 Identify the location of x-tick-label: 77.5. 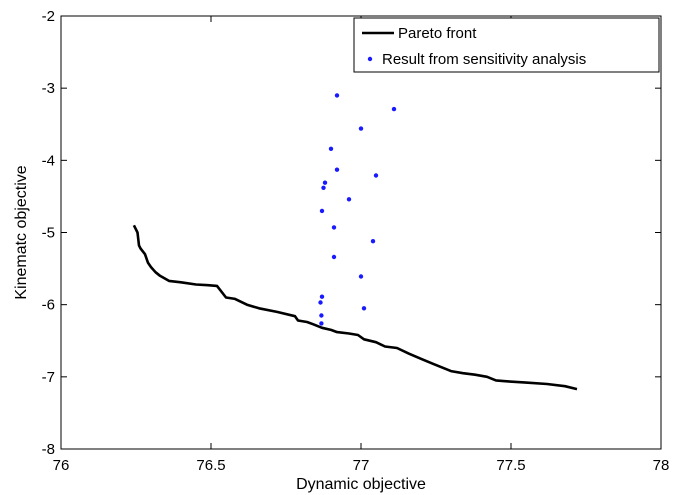
(510, 465).